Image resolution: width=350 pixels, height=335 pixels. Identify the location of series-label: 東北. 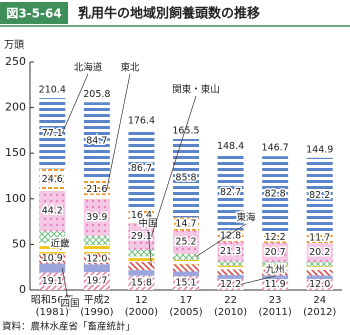
(130, 68).